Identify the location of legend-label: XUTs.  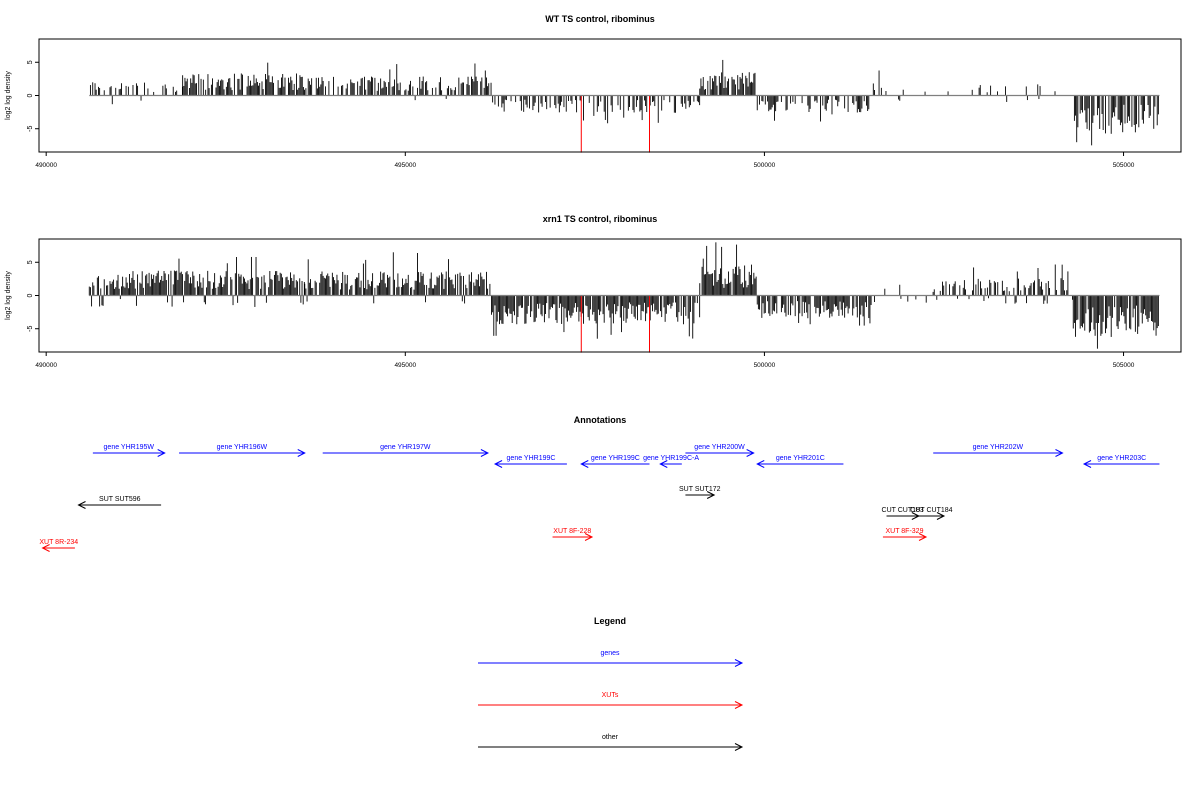
(610, 695).